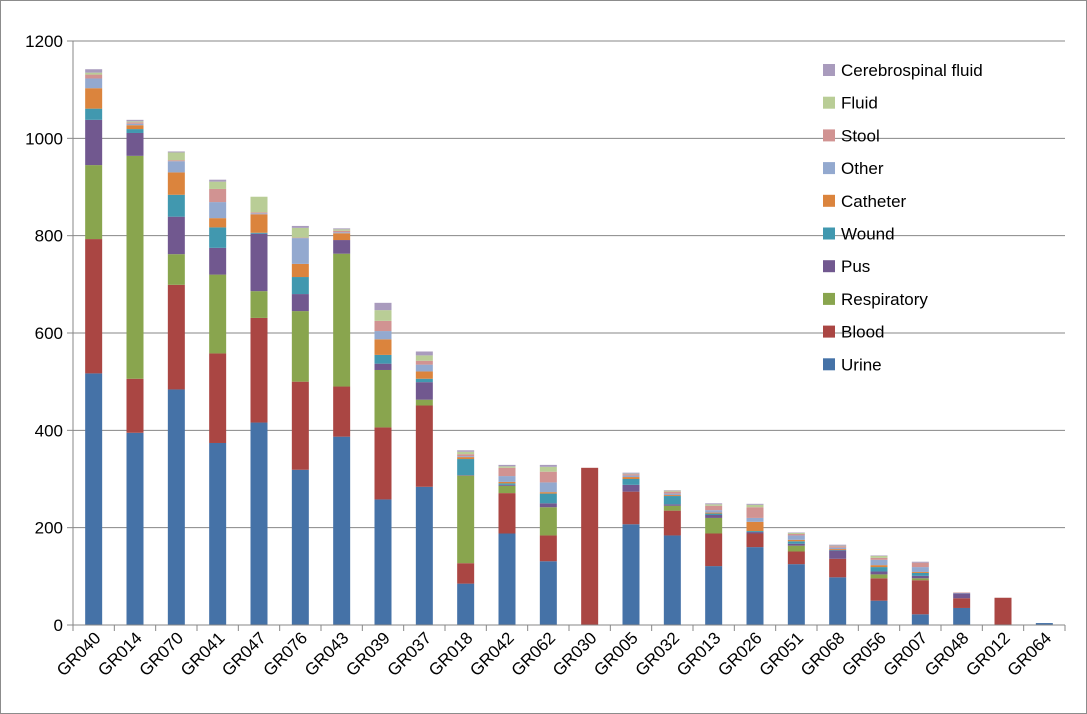  I want to click on bar-GR047-urine, so click(259, 523).